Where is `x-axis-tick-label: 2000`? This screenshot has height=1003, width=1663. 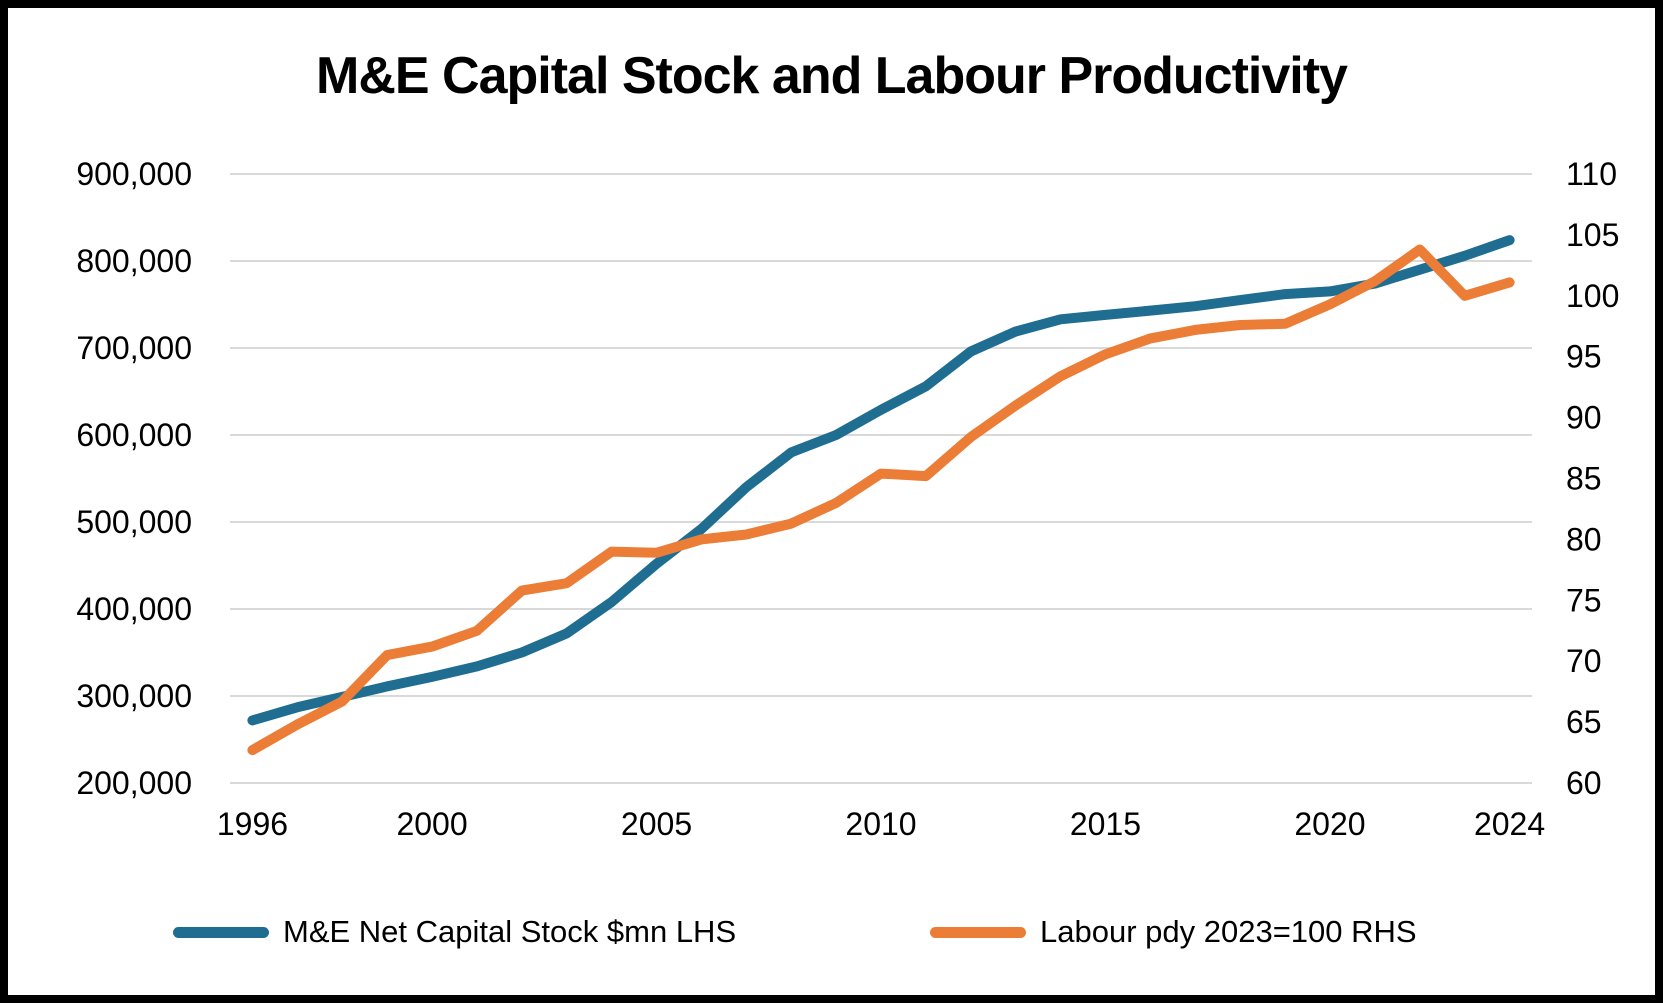 x-axis-tick-label: 2000 is located at coordinates (431, 824).